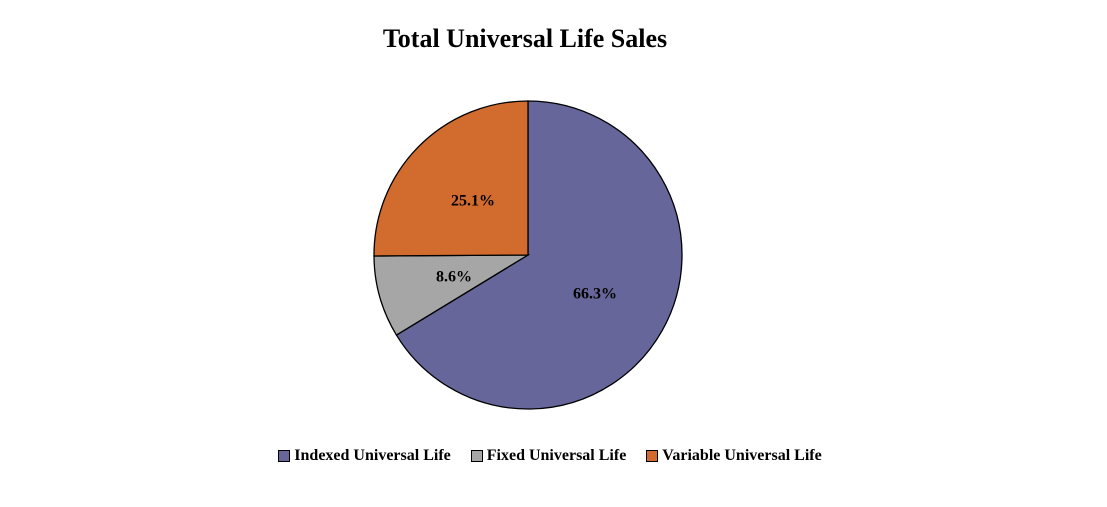 The height and width of the screenshot is (507, 1107). Describe the element at coordinates (454, 277) in the screenshot. I see `data-label: 8.6%` at that location.